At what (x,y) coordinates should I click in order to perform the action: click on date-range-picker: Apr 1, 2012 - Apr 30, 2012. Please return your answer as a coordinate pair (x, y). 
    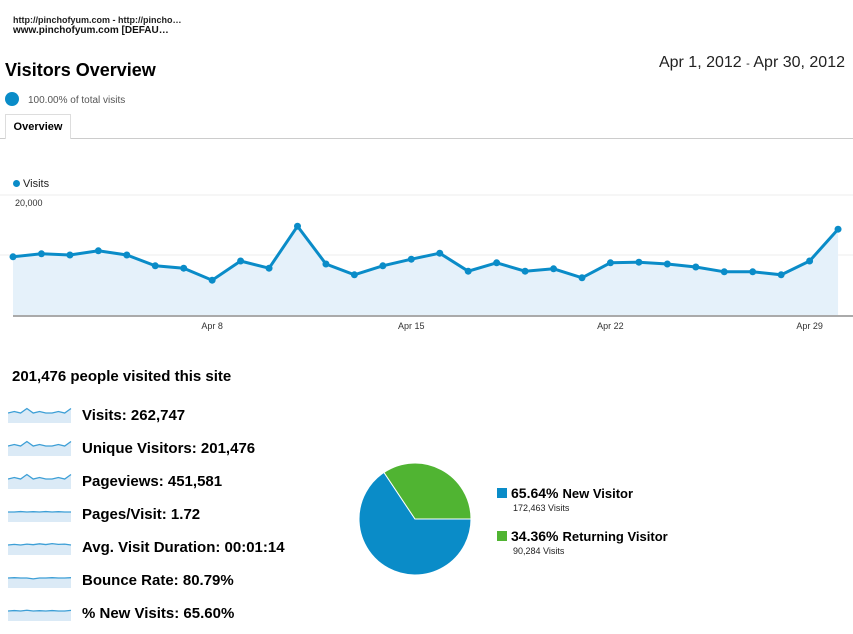
    Looking at the image, I should click on (752, 63).